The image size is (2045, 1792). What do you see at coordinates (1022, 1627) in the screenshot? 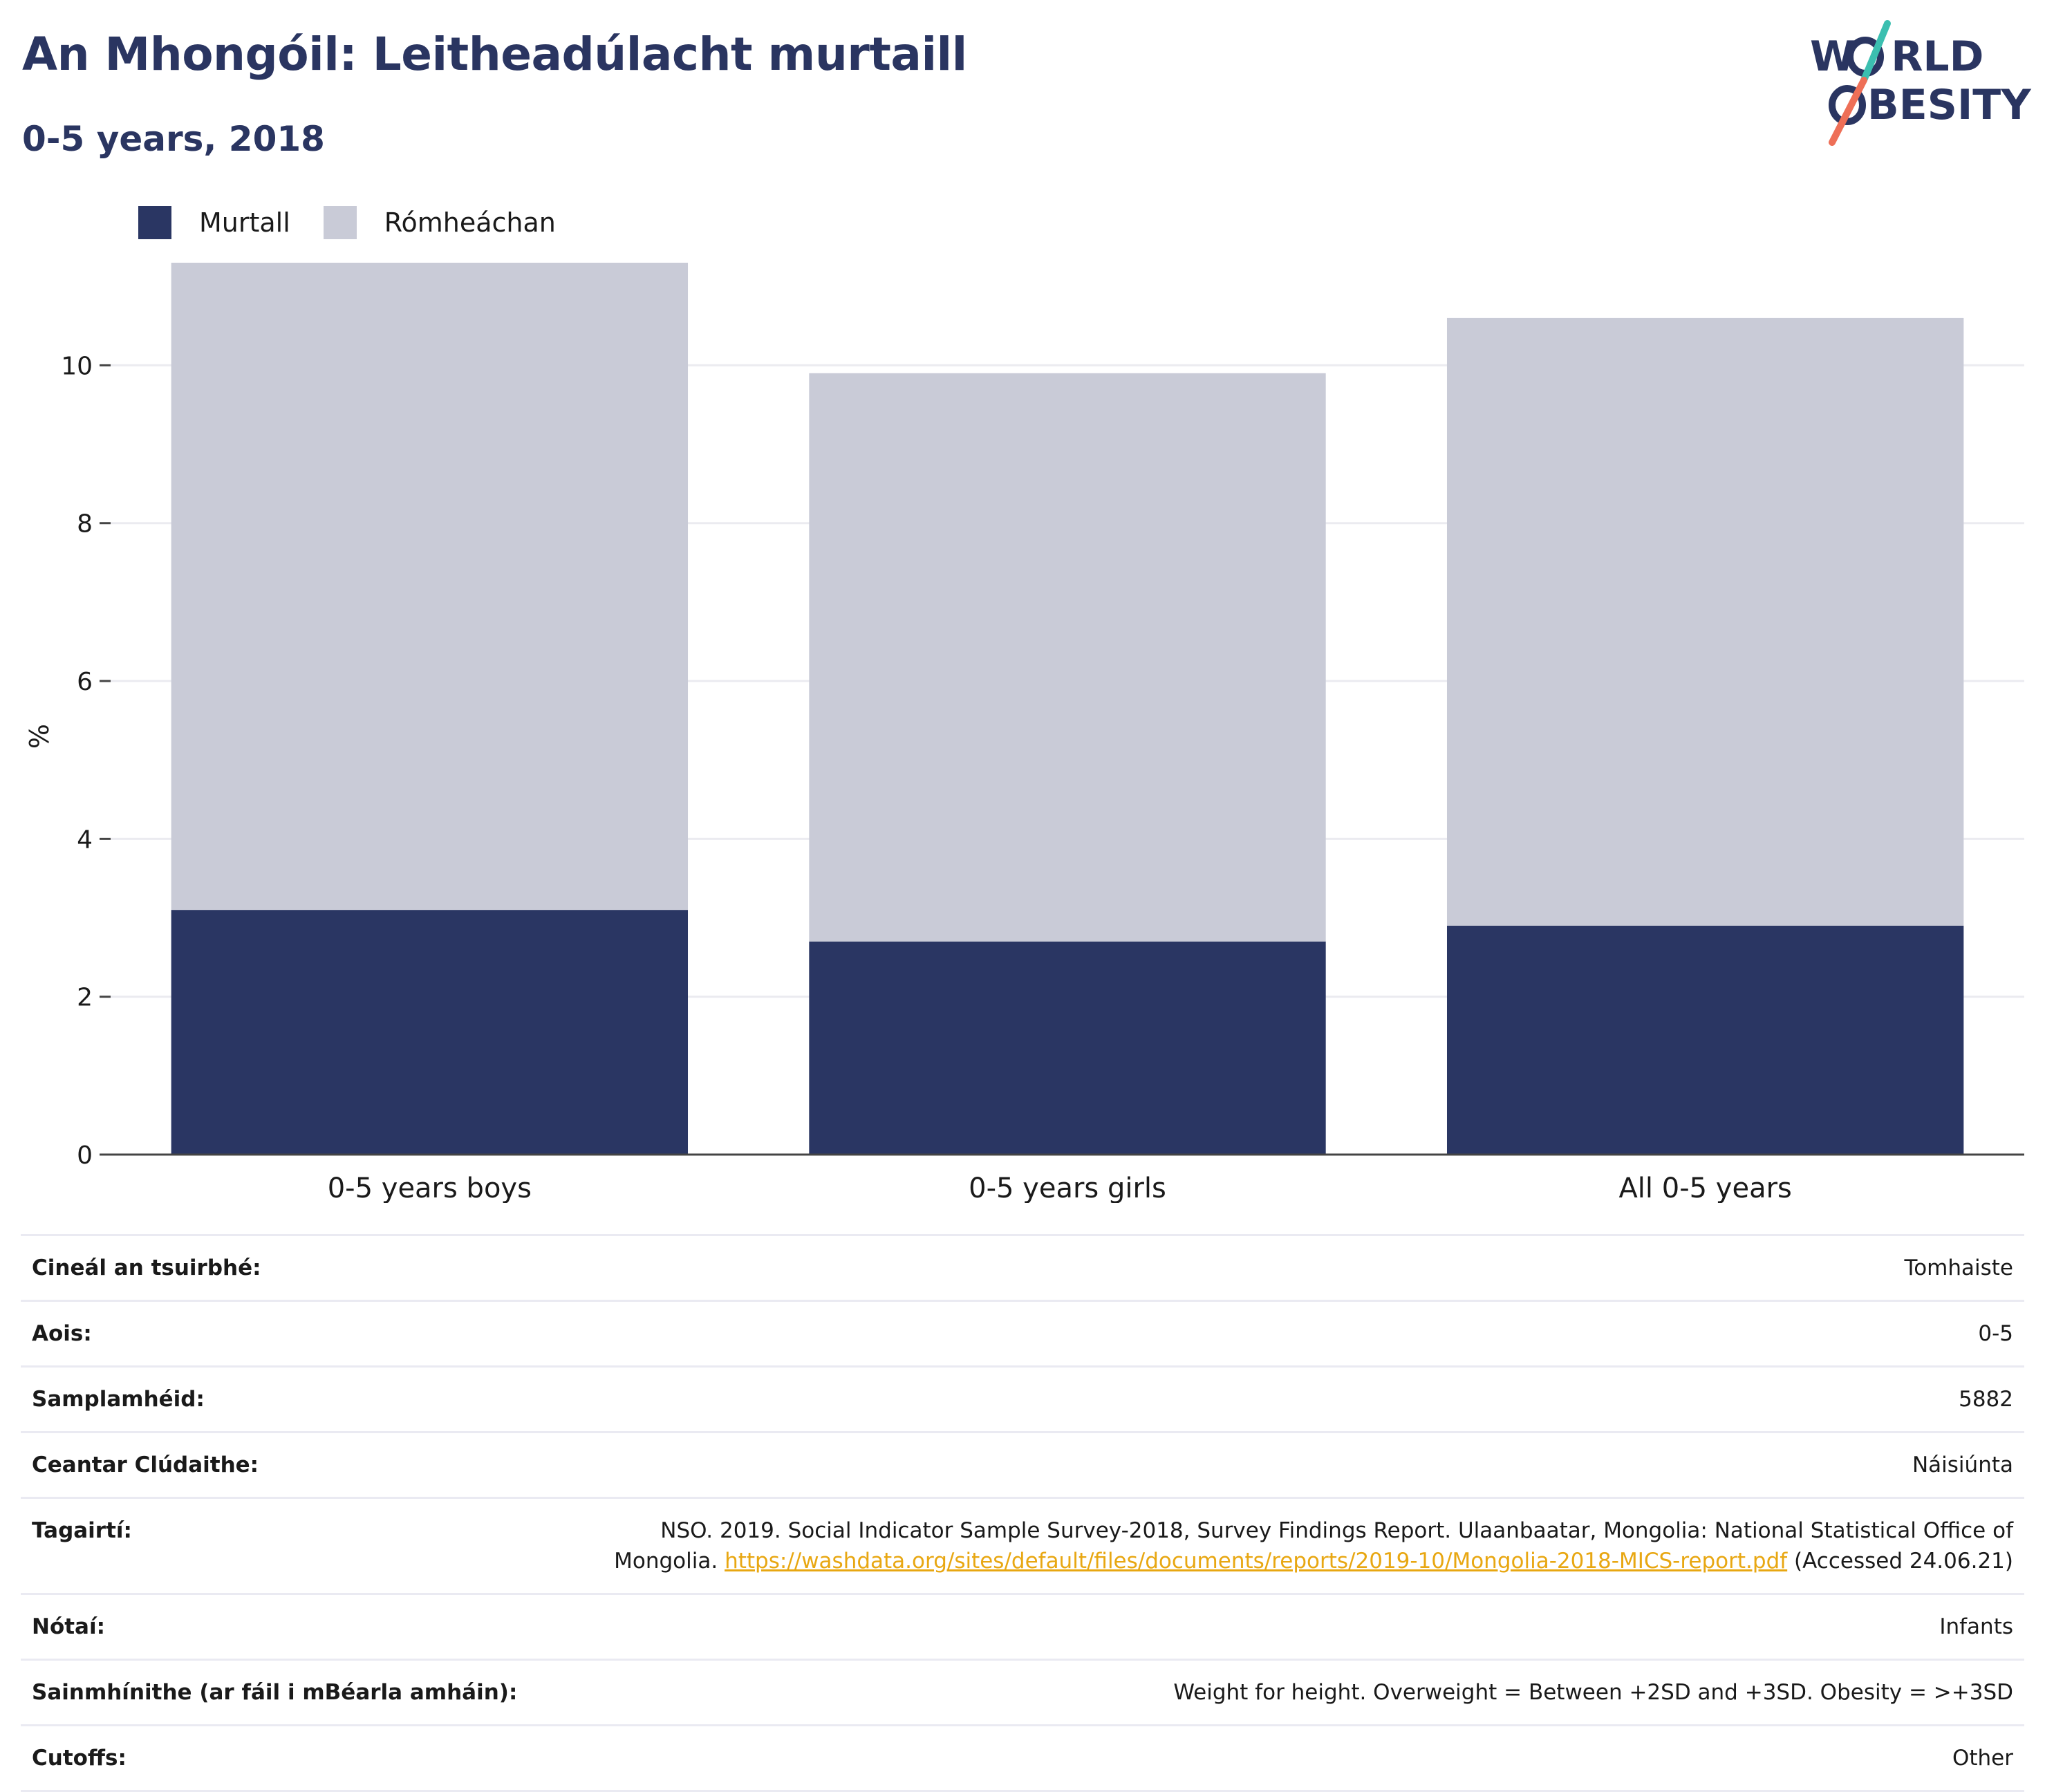
I see `info-row-notes: Nótaí: Infants` at bounding box center [1022, 1627].